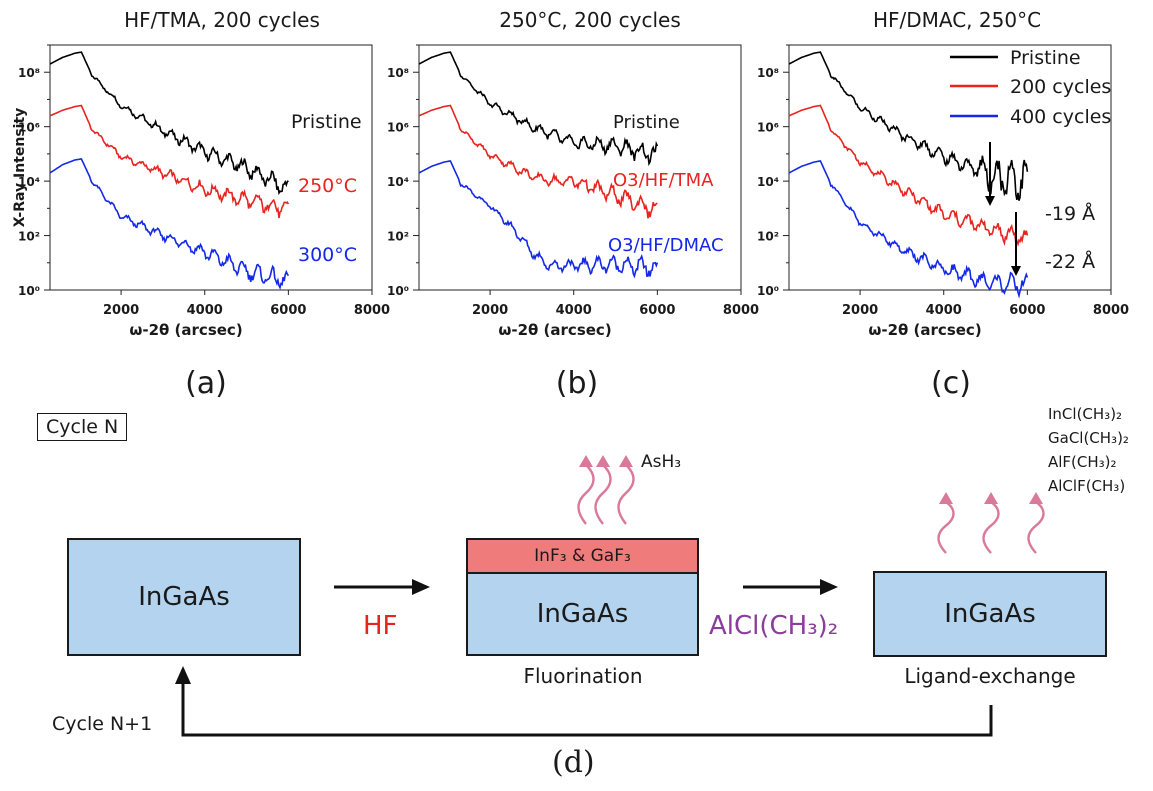 This screenshot has width=1153, height=791. Describe the element at coordinates (944, 310) in the screenshot. I see `x-tick-label-2-1: 4000` at that location.